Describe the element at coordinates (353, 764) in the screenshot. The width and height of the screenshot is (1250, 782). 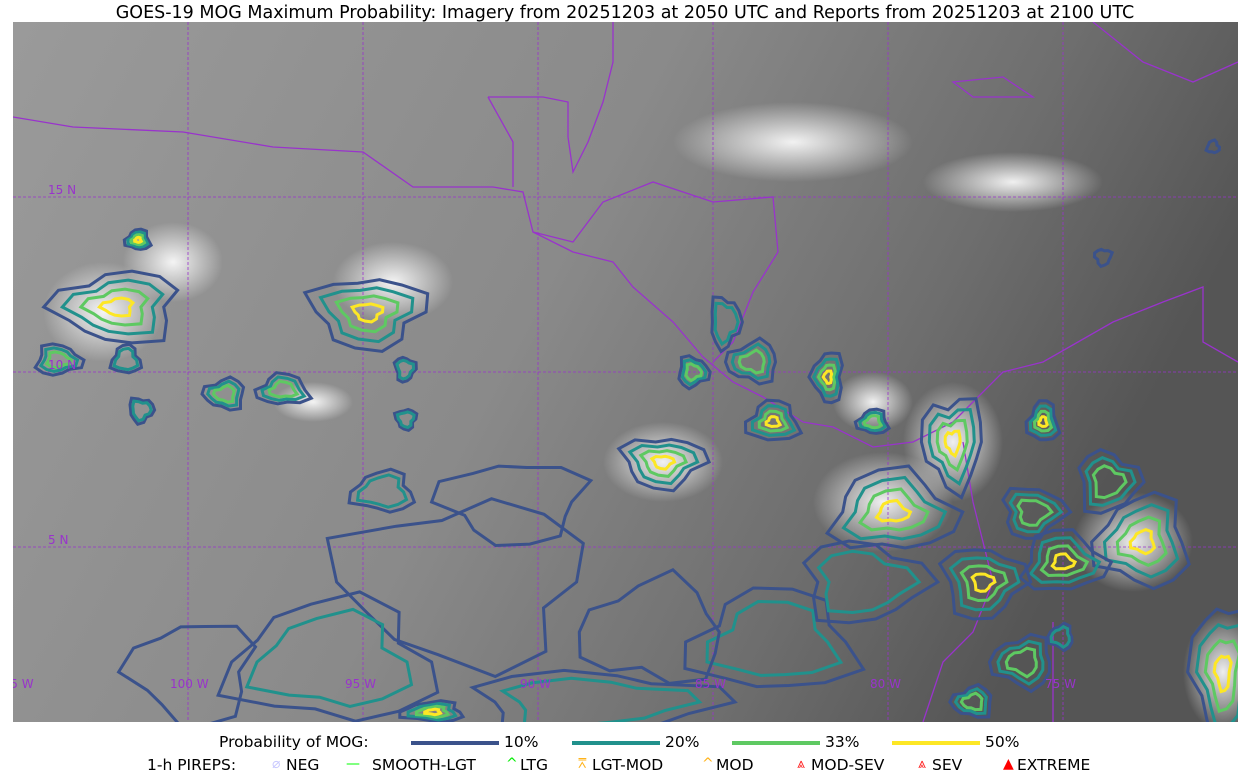
I see `line-icon: —` at that location.